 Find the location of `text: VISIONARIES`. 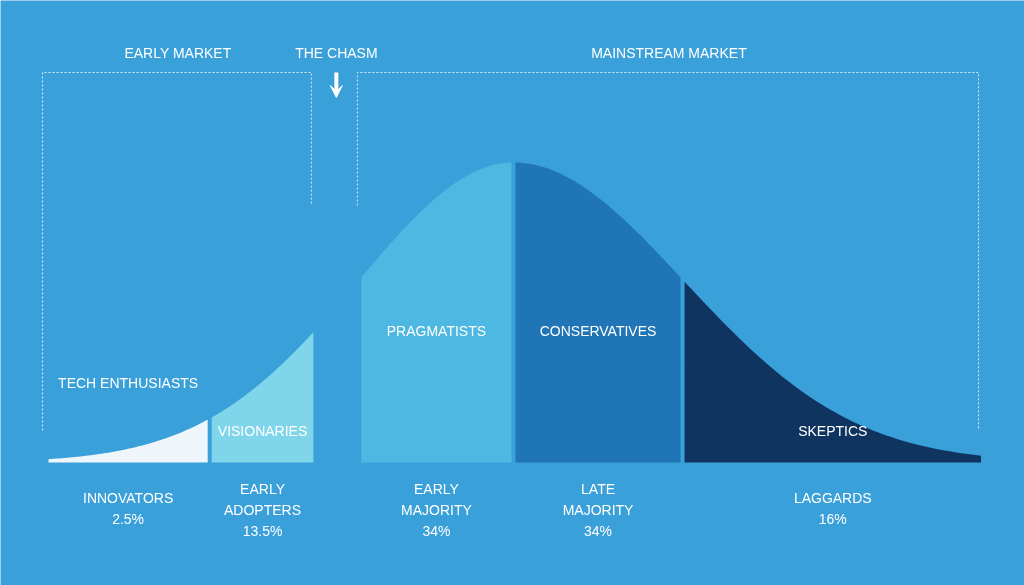

text: VISIONARIES is located at coordinates (262, 430).